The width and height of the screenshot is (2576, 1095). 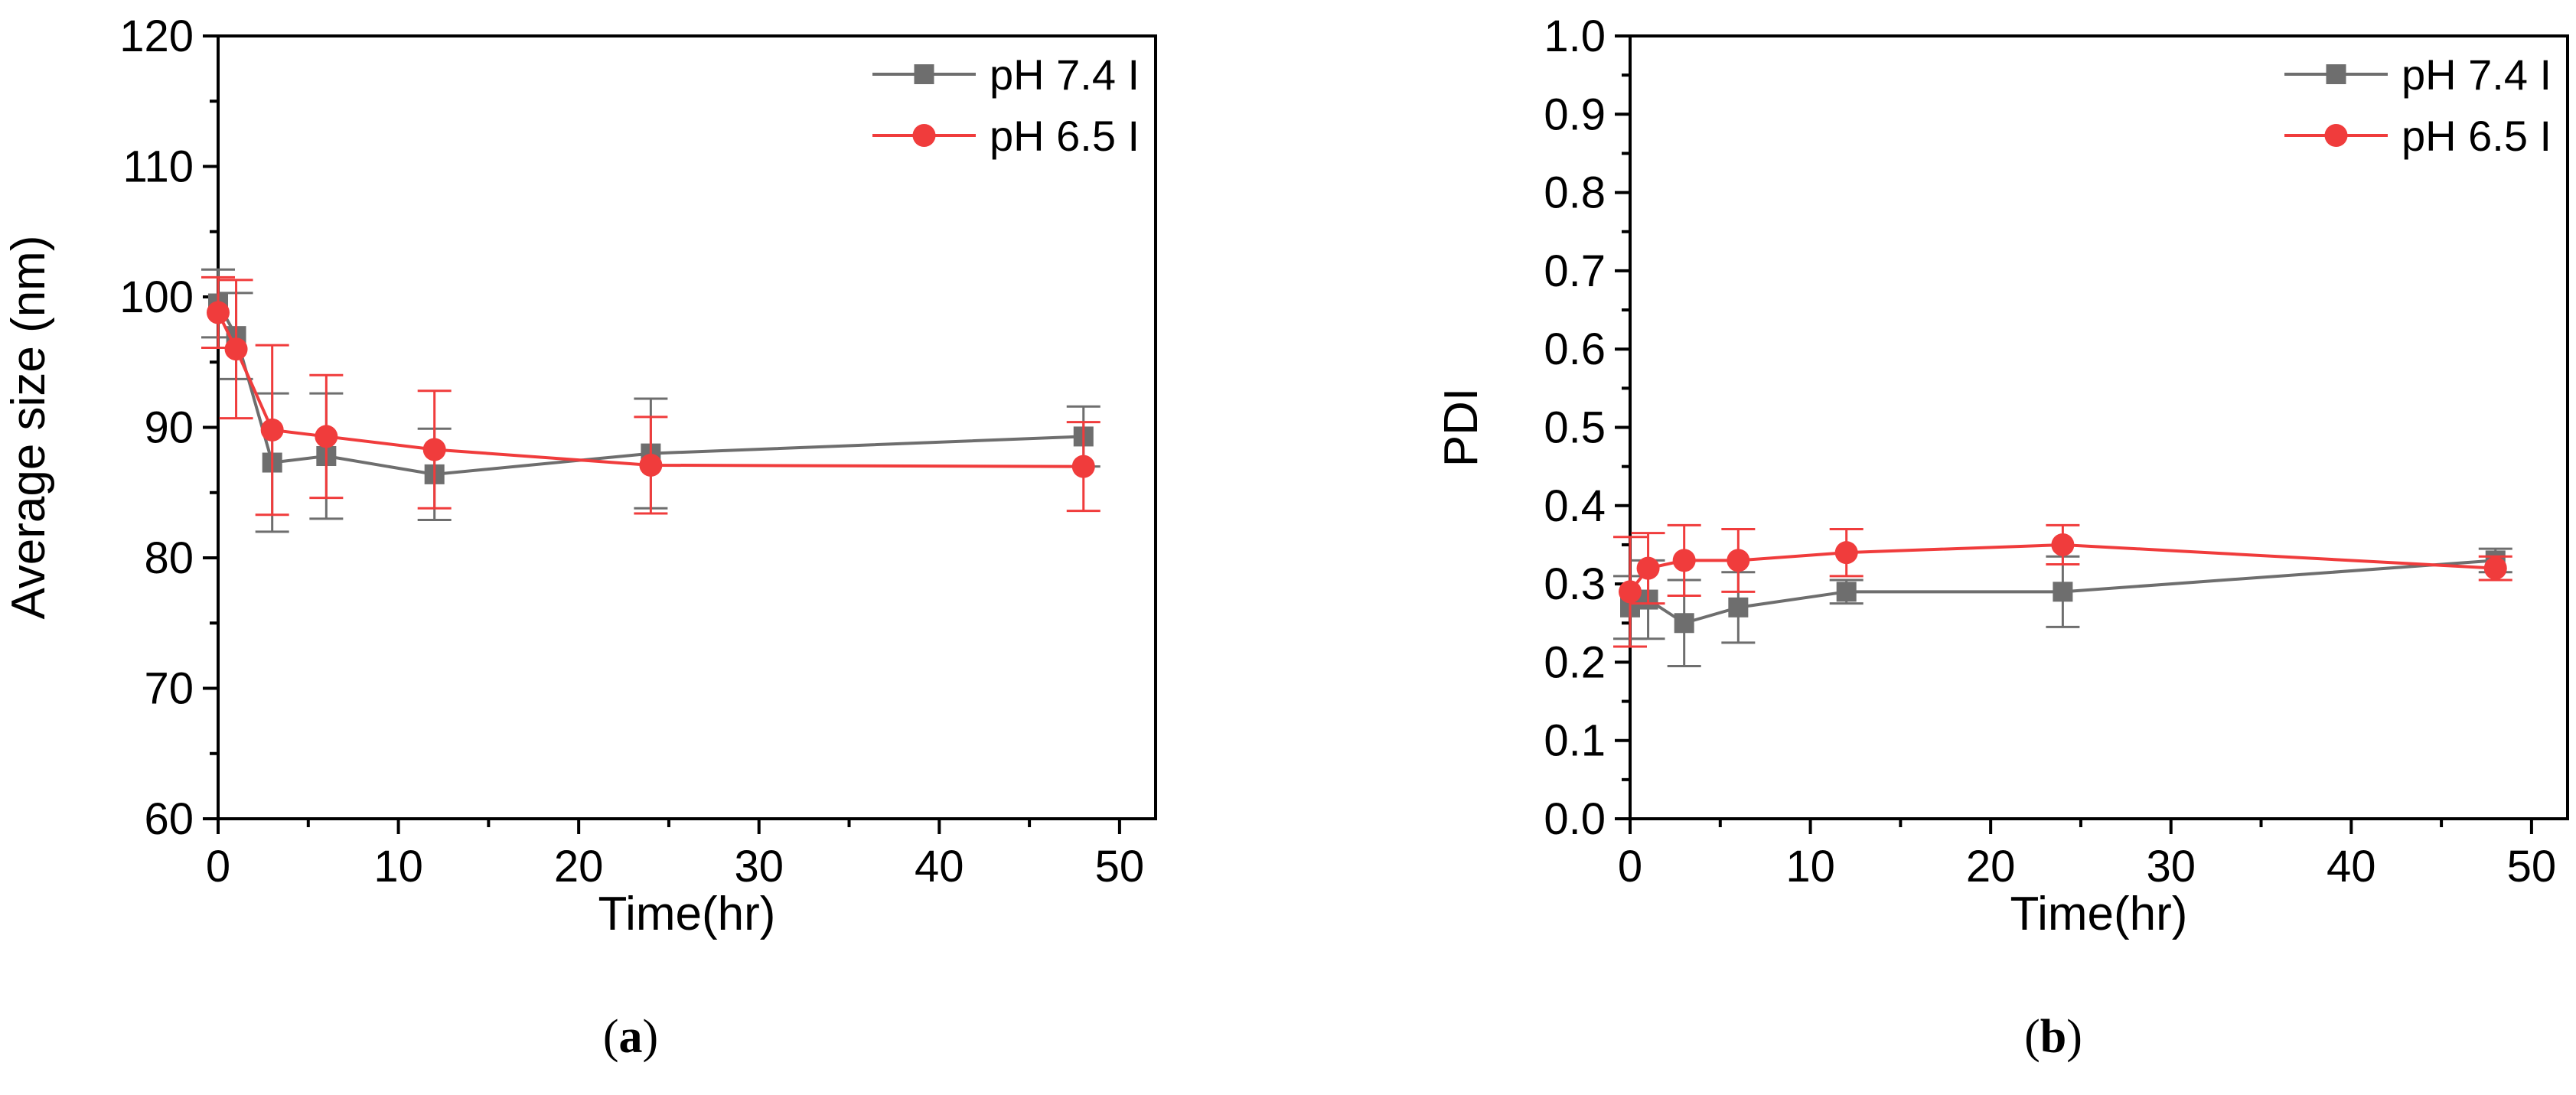 What do you see at coordinates (1462, 427) in the screenshot?
I see `y-axis-label: PDI` at bounding box center [1462, 427].